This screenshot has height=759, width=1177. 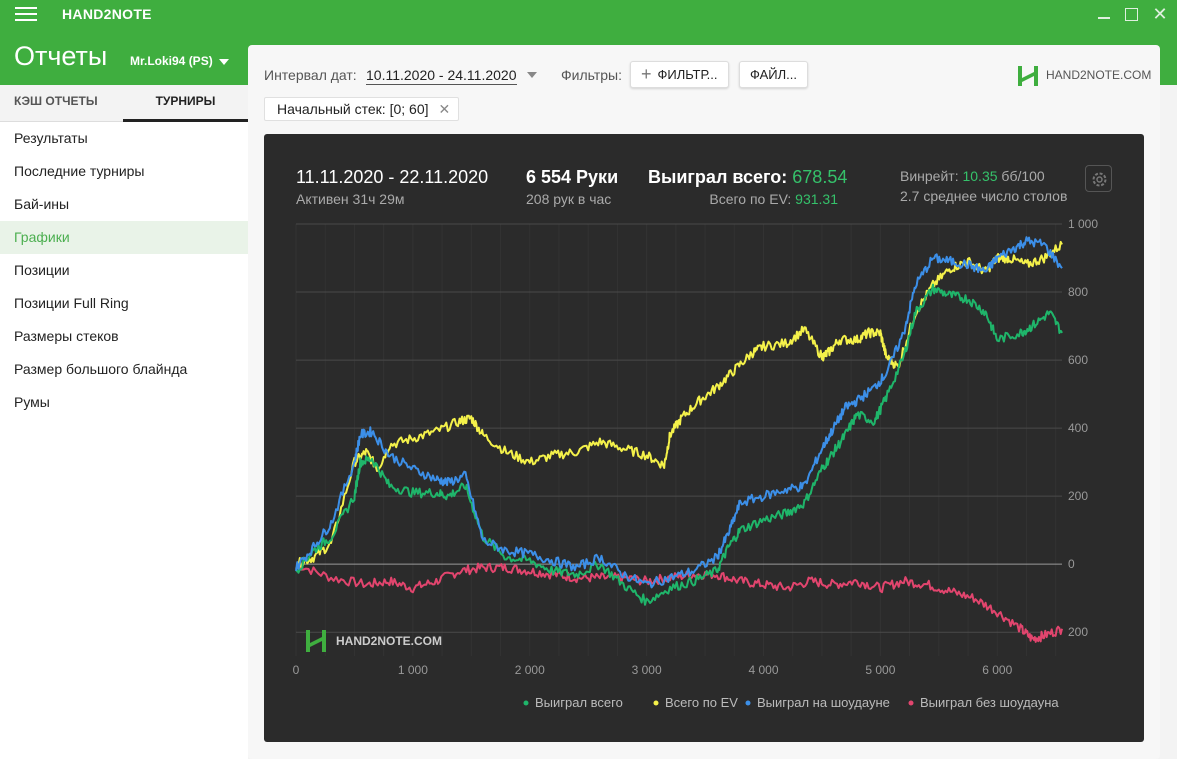 I want to click on winrate: Винрейт: 10.35 бб/100, so click(x=972, y=176).